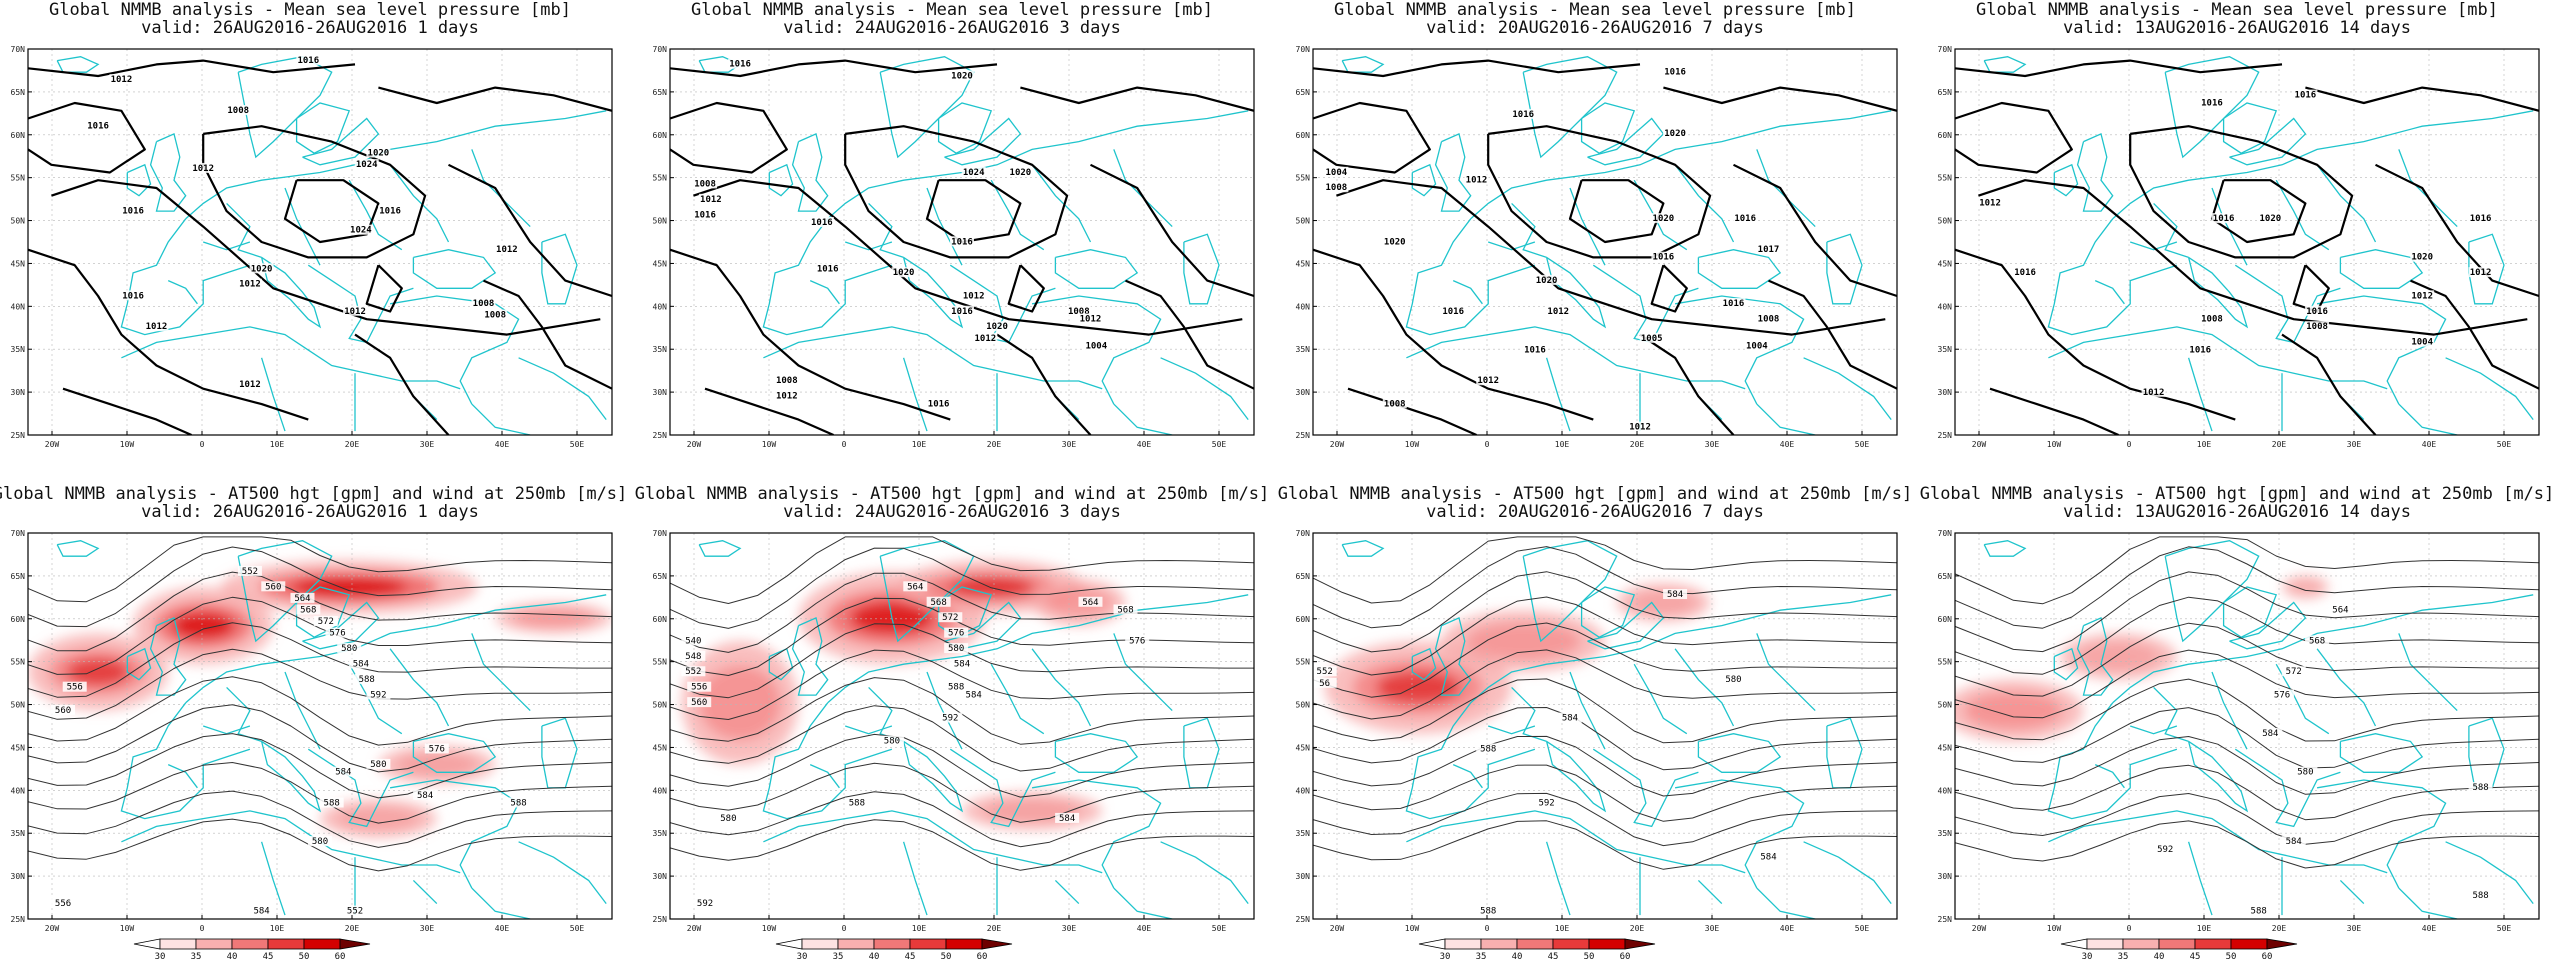 Image resolution: width=2560 pixels, height=964 pixels. Describe the element at coordinates (1625, 956) in the screenshot. I see `colorbar-tick-label: 60` at that location.